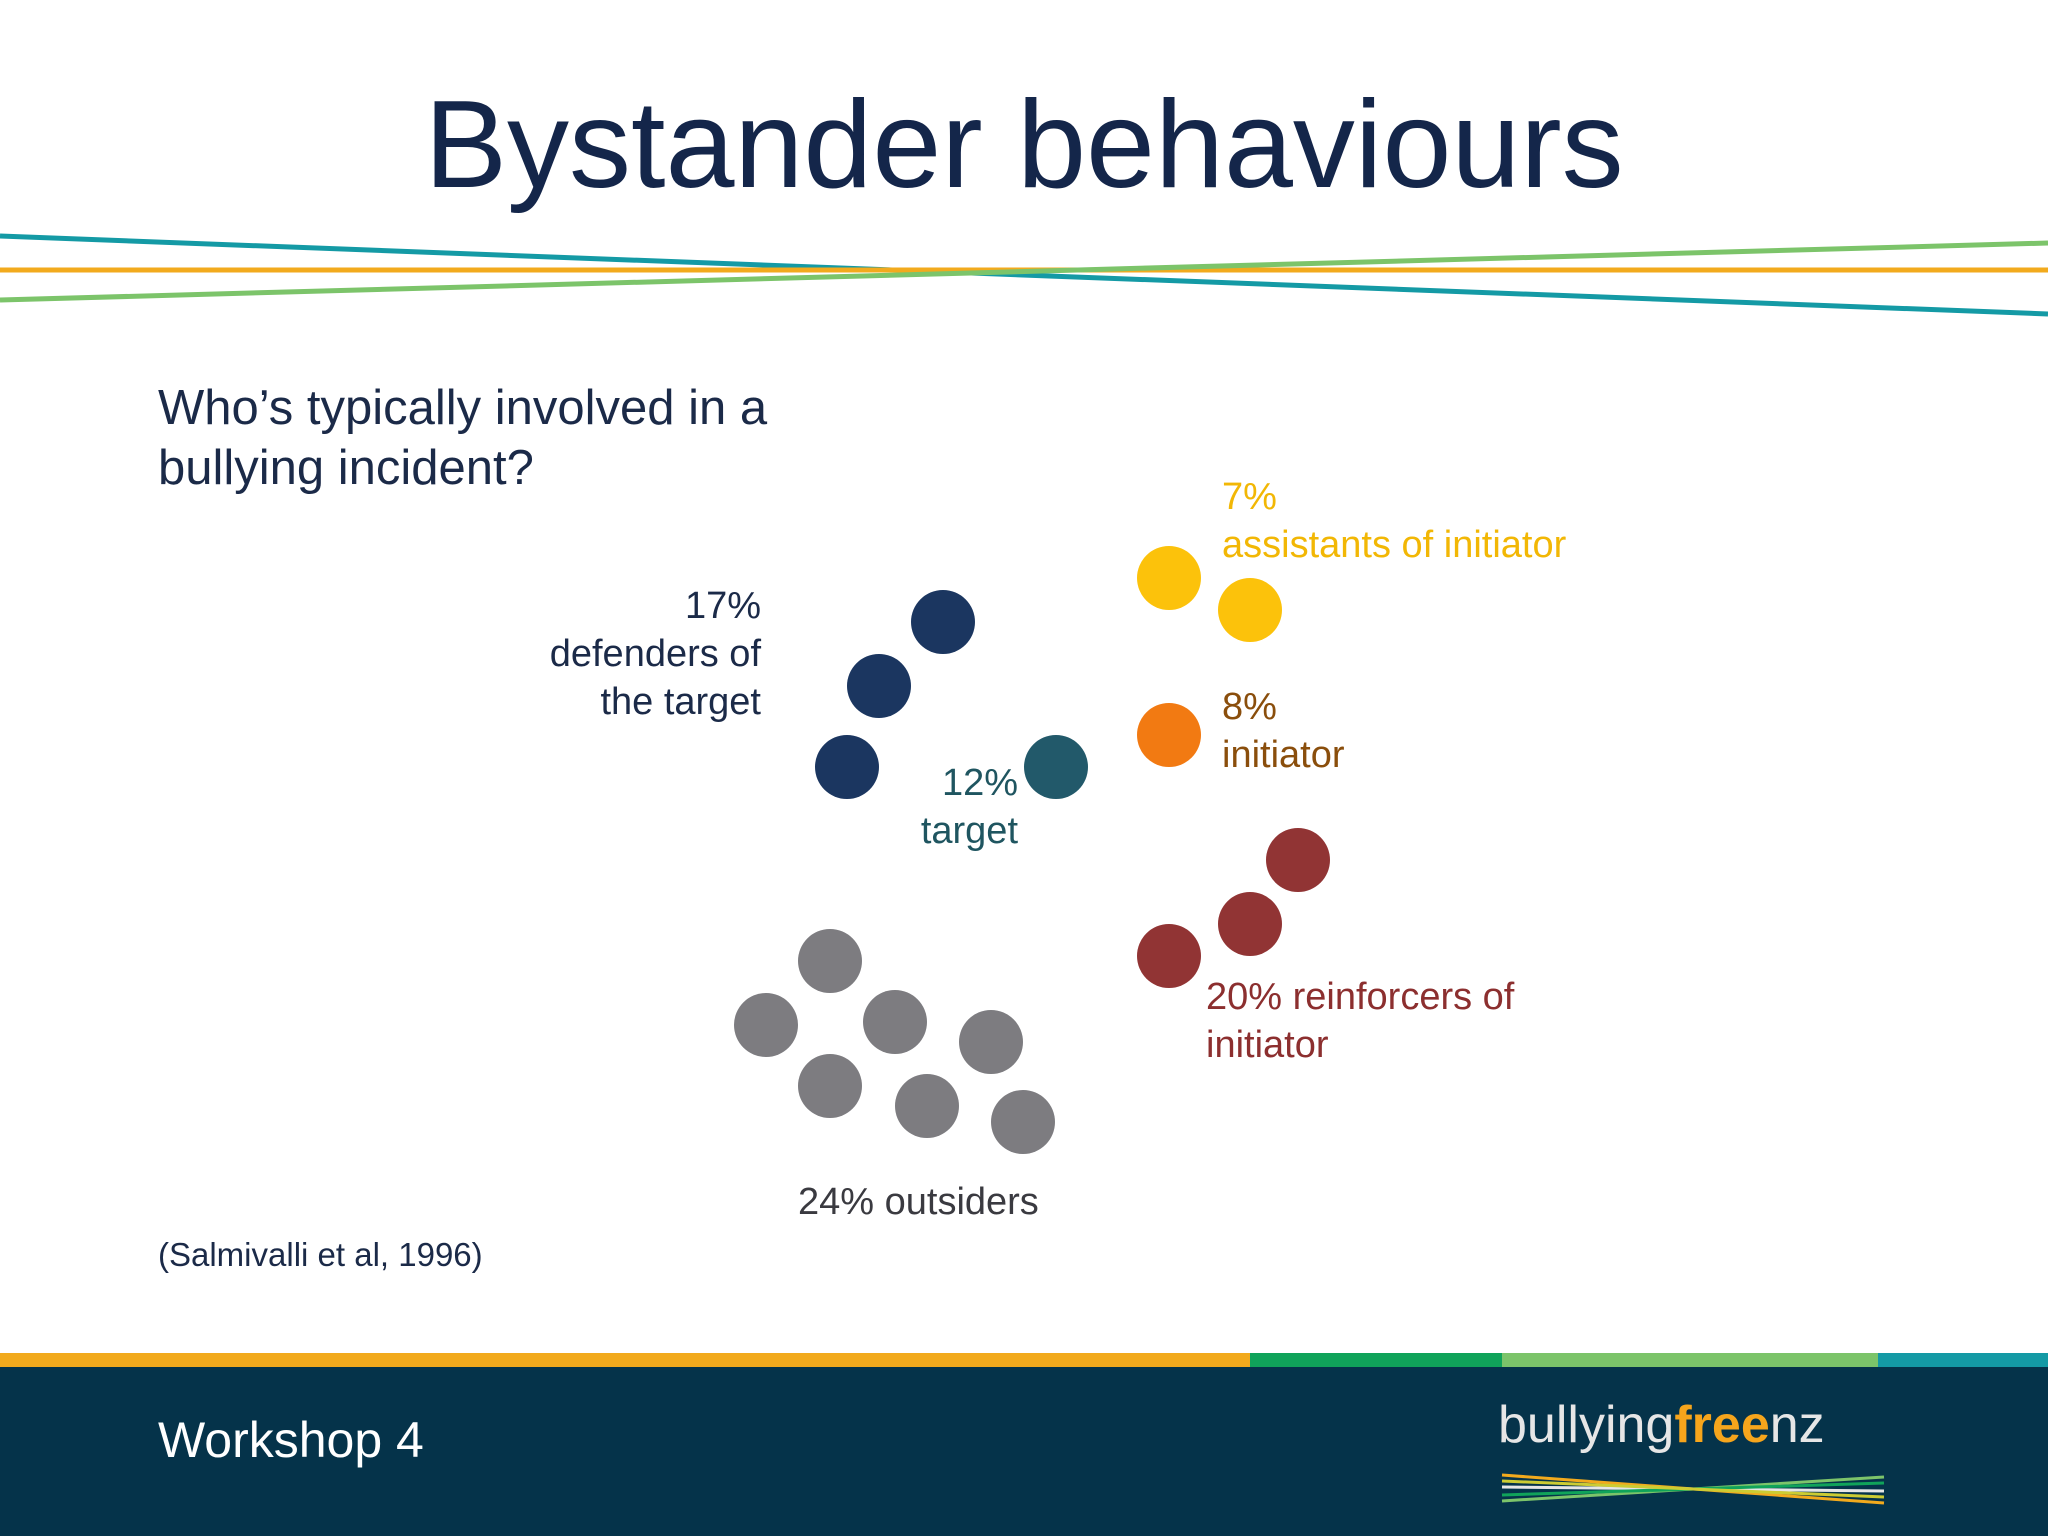 Image resolution: width=2048 pixels, height=1536 pixels. Describe the element at coordinates (1249, 497) in the screenshot. I see `assistants-percent: 7%` at that location.